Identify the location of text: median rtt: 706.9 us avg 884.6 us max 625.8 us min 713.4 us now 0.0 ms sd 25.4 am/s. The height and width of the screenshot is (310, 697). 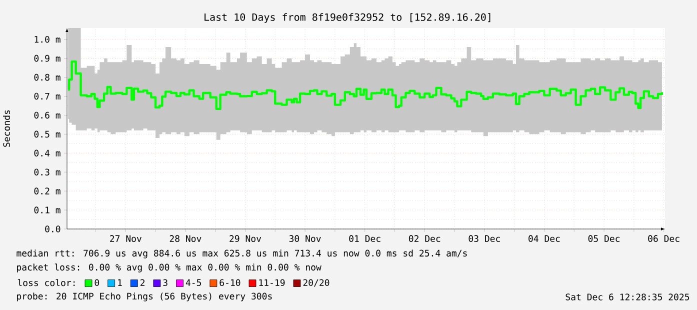
(241, 254).